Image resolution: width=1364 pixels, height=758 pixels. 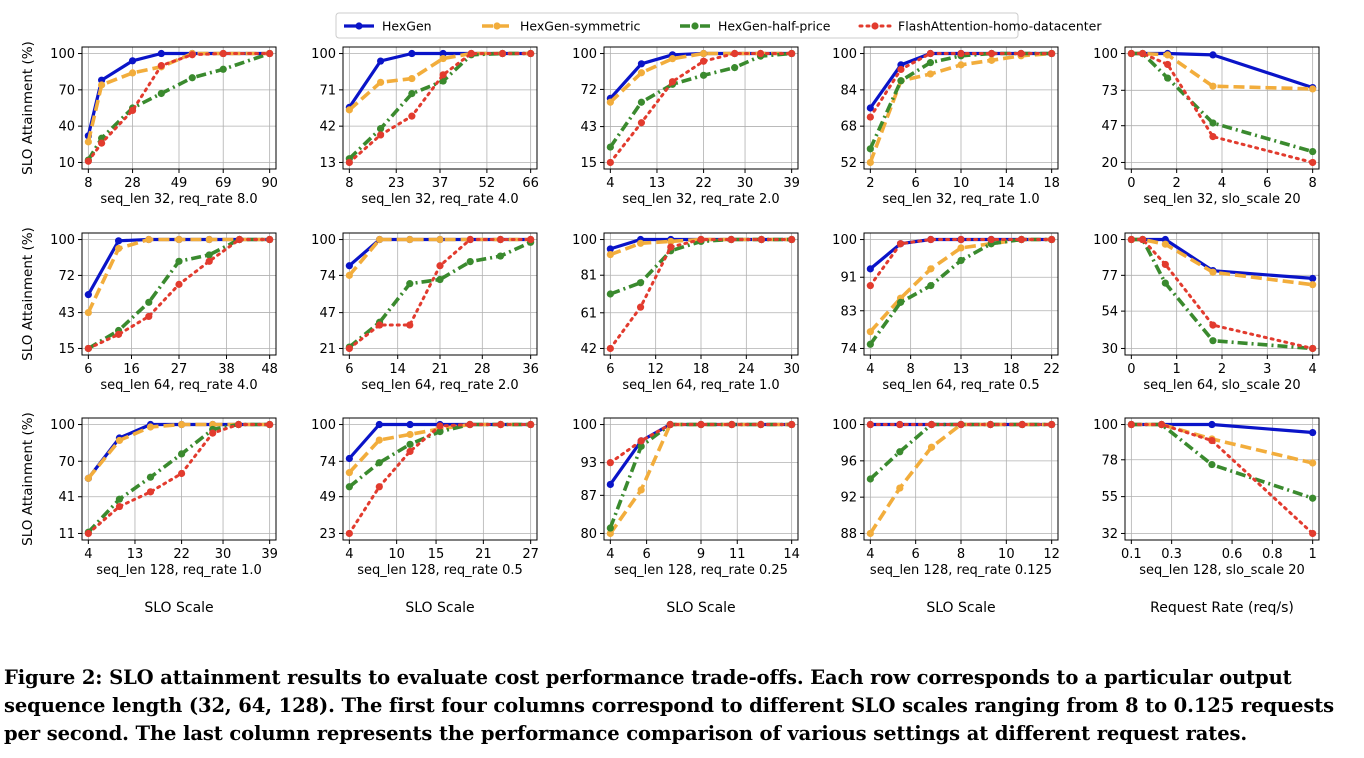 I want to click on y-tick-label: 78, so click(x=1109, y=460).